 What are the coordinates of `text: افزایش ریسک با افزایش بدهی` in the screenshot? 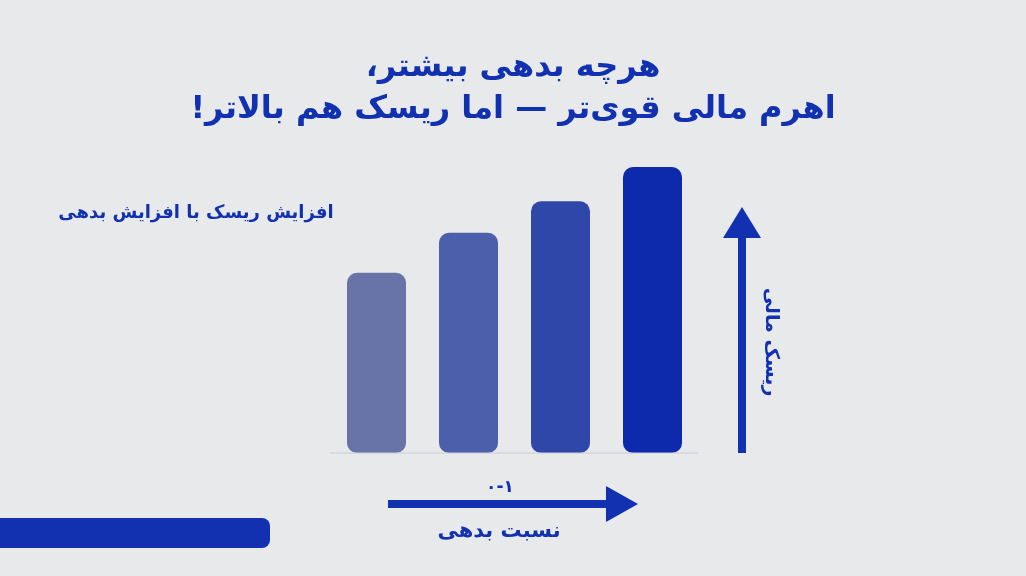 It's located at (196, 212).